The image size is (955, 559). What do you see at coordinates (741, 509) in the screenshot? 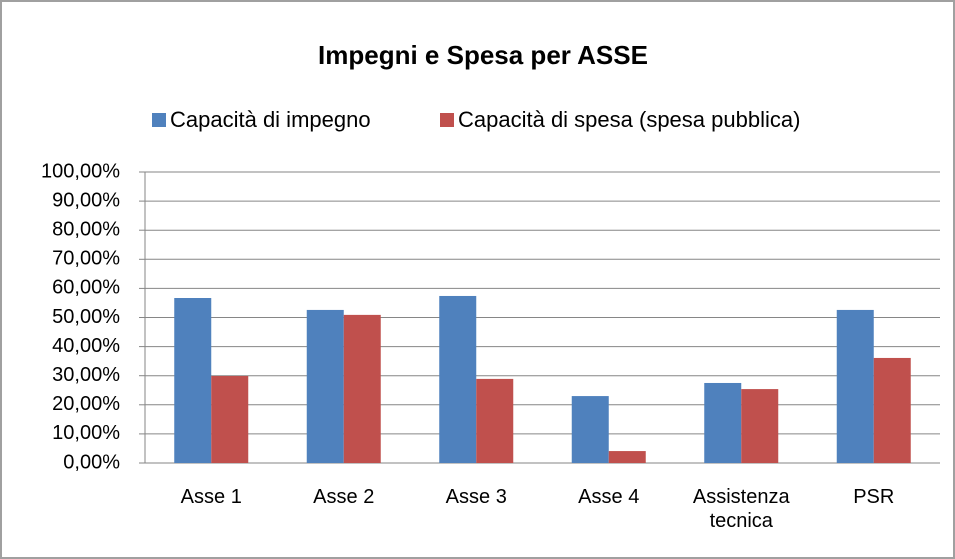
I see `x-tick-label: Assistenza tecnica` at bounding box center [741, 509].